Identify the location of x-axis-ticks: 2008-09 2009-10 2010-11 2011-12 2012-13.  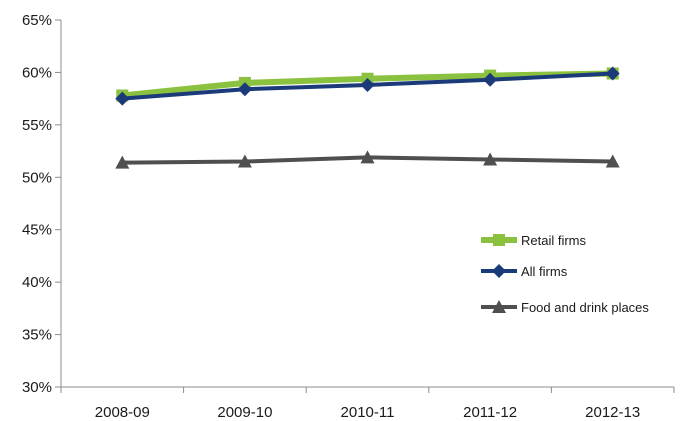
(367, 404).